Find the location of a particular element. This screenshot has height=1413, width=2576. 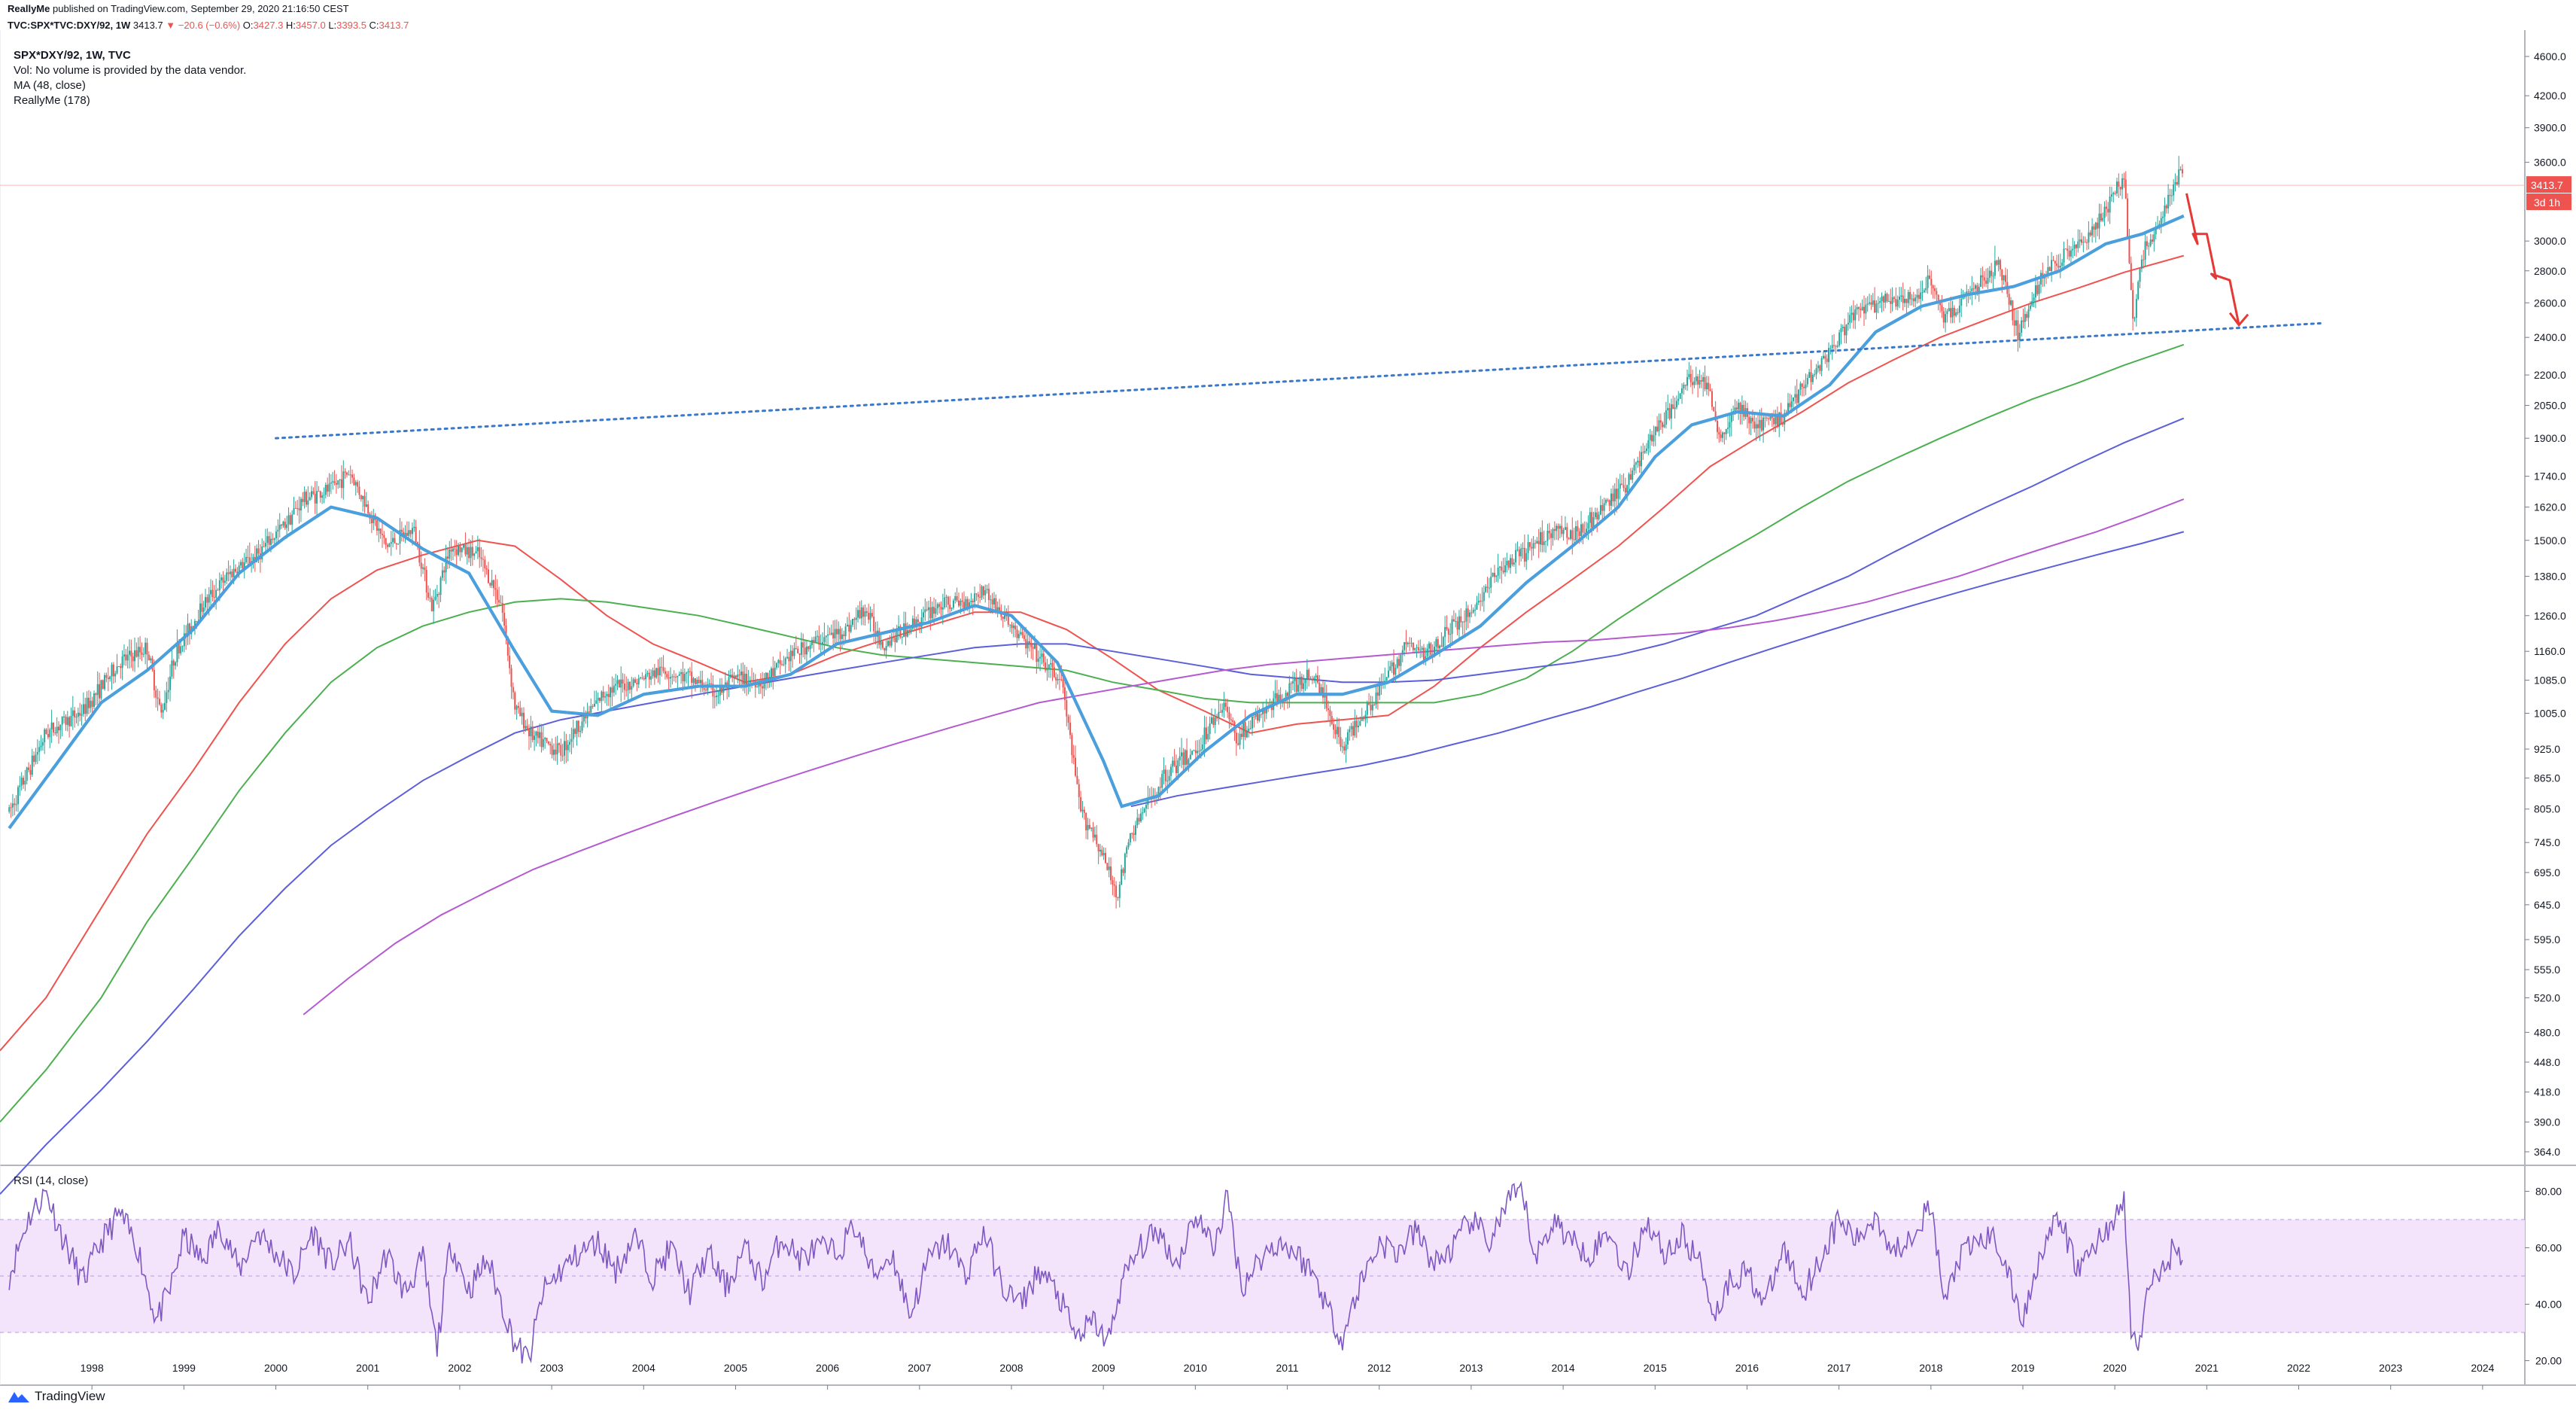

legend-title: SPX*DXY/92, 1W, TVC is located at coordinates (72, 56).